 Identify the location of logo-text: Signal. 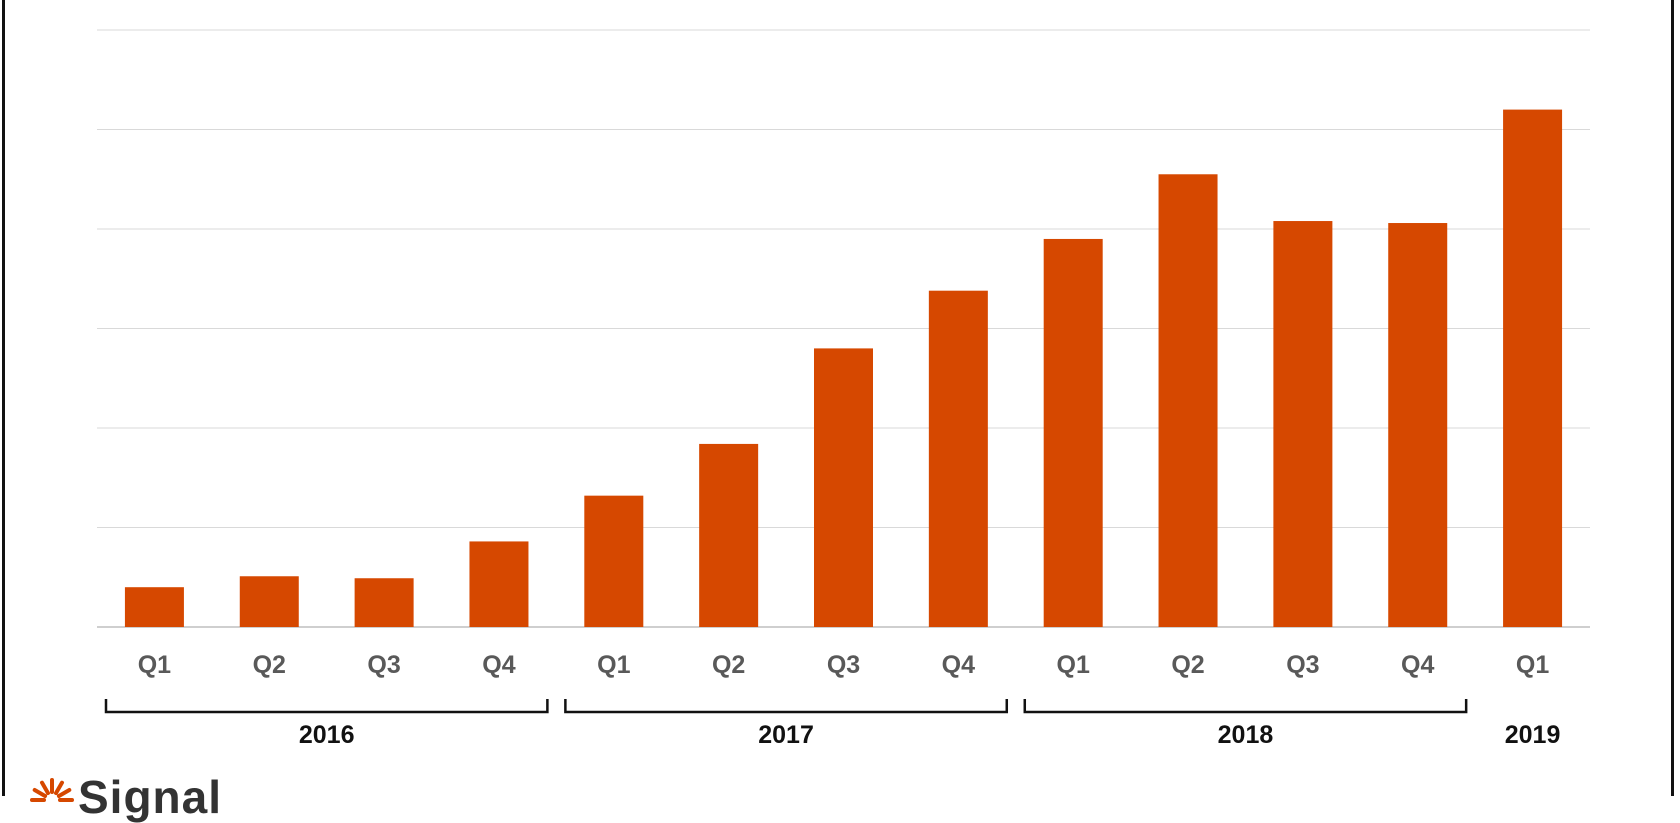
(150, 797).